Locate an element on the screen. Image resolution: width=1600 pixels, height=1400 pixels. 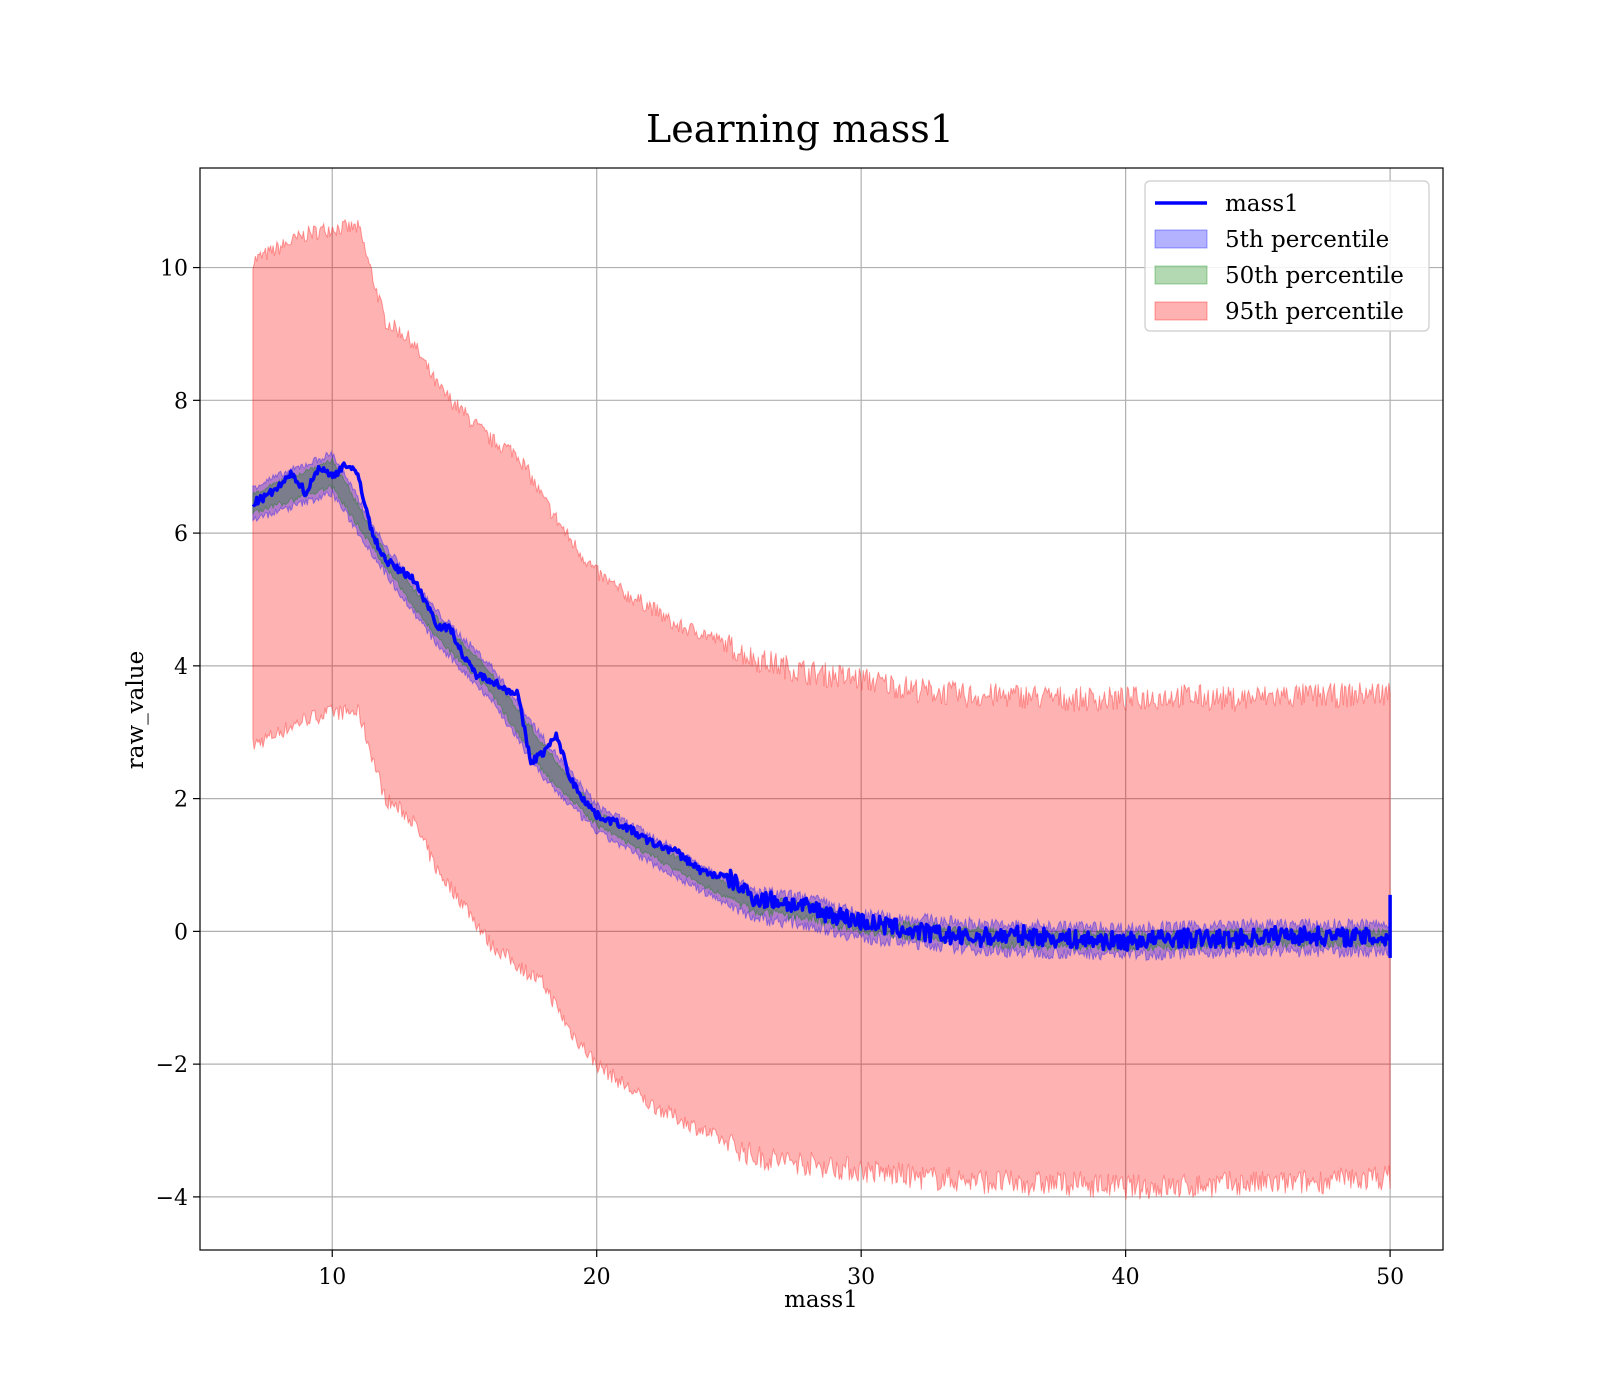
legend-box is located at coordinates (1287, 256).